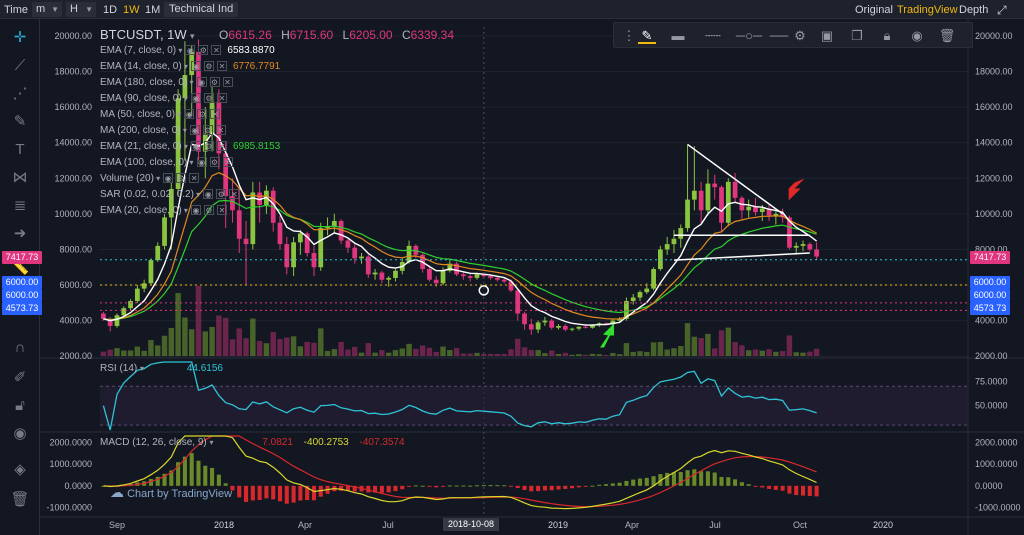 This screenshot has height=535, width=1024. Describe the element at coordinates (163, 211) in the screenshot. I see `legend-item-10: EMA (20, close, 0) ▾ ◉ ⚙ ✕` at that location.